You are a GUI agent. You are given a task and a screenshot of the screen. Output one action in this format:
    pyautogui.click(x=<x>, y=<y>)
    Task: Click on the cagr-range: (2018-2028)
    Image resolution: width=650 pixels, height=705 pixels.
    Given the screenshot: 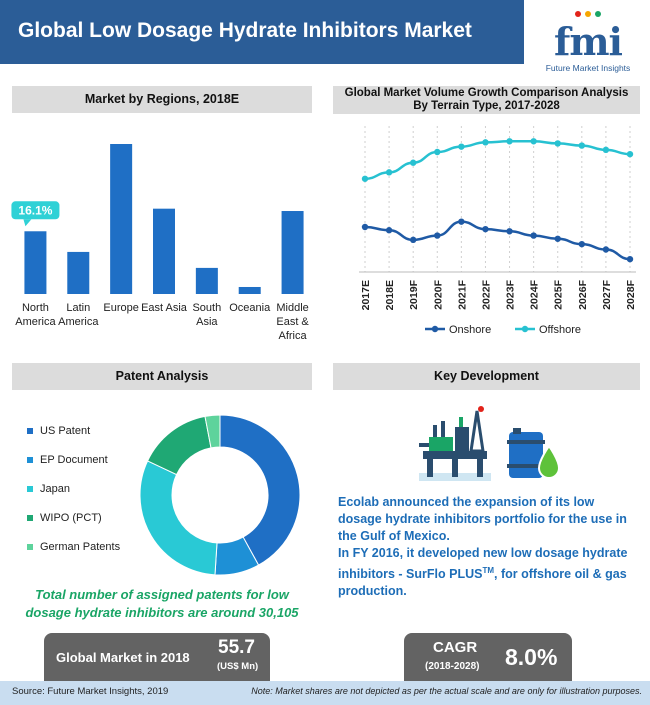 What is the action you would take?
    pyautogui.click(x=452, y=666)
    